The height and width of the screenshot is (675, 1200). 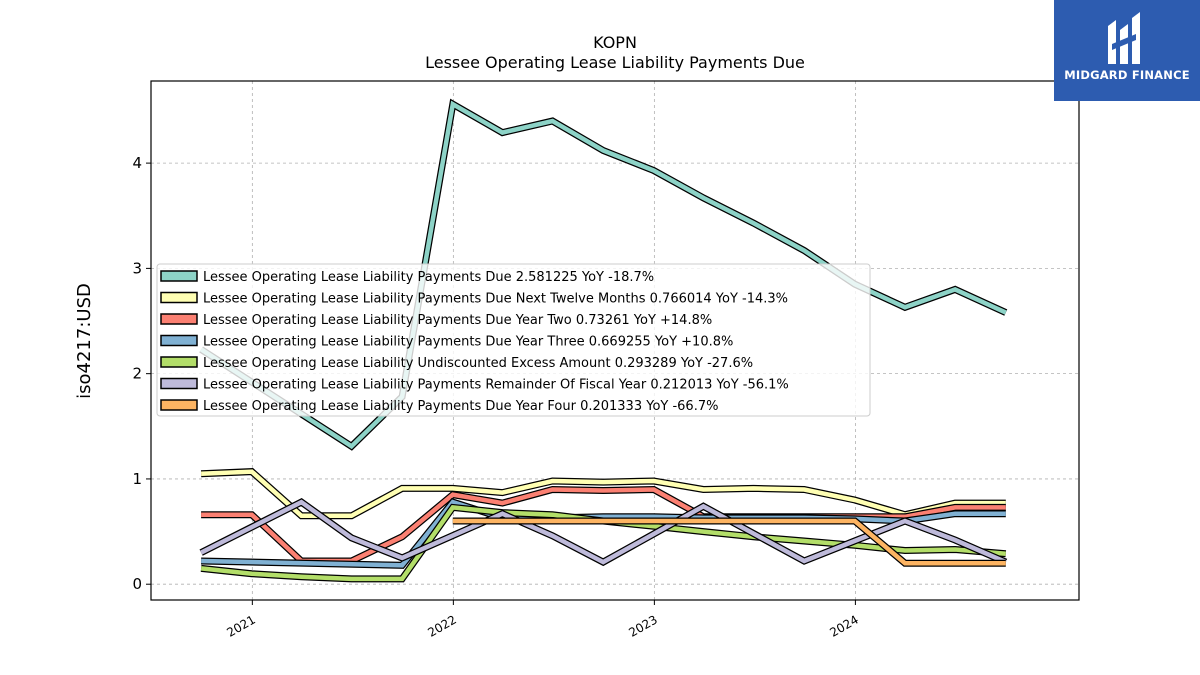 What do you see at coordinates (542, 620) in the screenshot?
I see `x-axis: 2021 2022 2023 2024` at bounding box center [542, 620].